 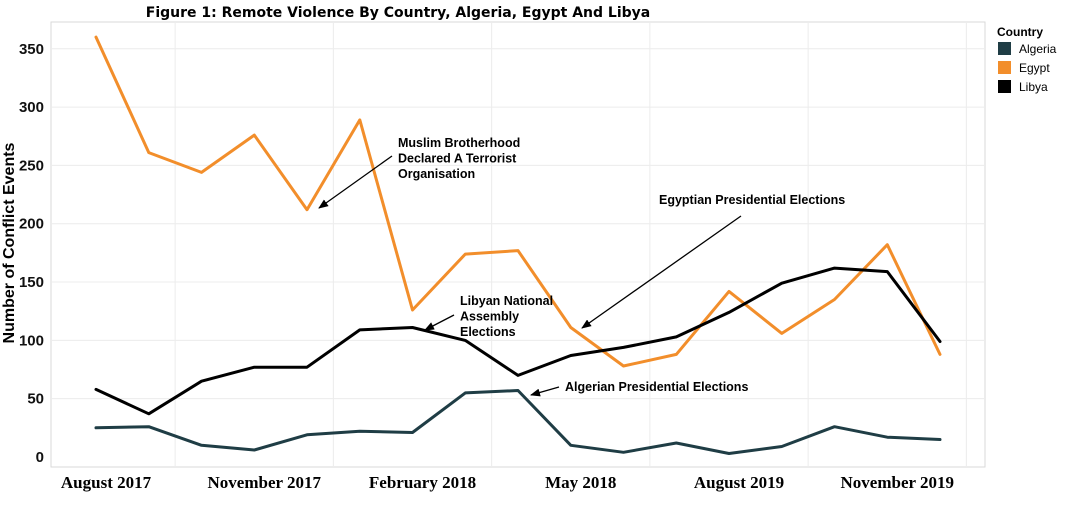 What do you see at coordinates (488, 332) in the screenshot?
I see `annotation-libya-line-2: Elections` at bounding box center [488, 332].